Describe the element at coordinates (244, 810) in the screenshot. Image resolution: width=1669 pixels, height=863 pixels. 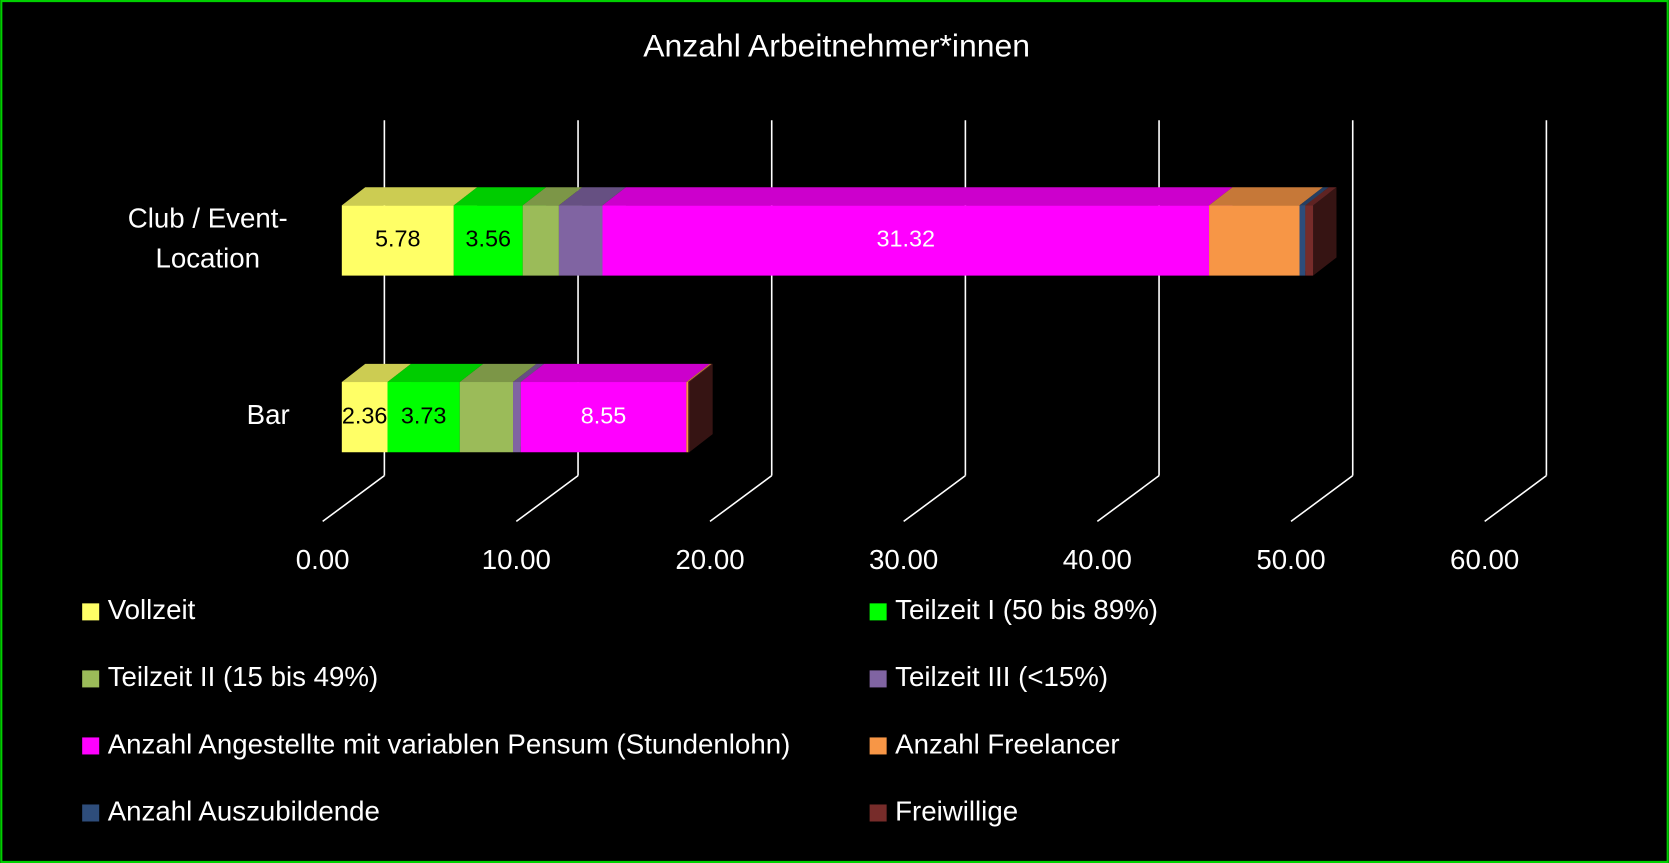
I see `legend-label: Anzahl Auszubildende` at that location.